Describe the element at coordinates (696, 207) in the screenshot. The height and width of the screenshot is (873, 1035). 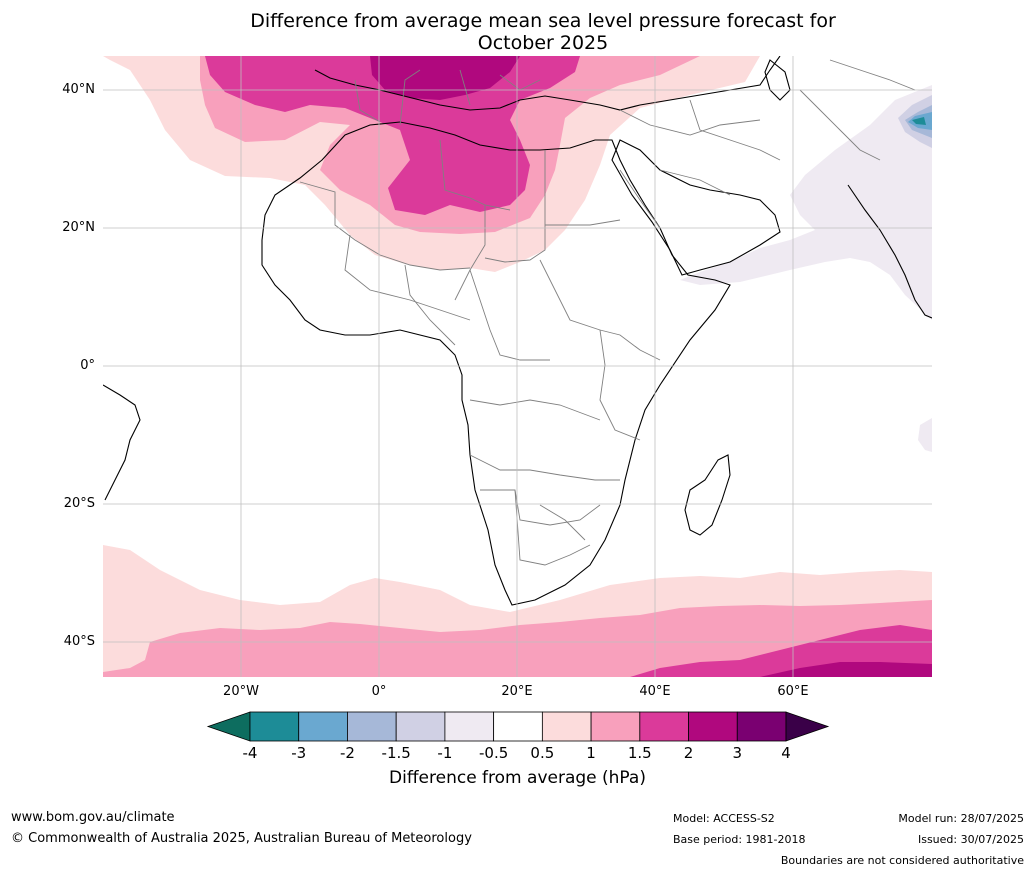
I see `arabian-peninsula-coastline` at that location.